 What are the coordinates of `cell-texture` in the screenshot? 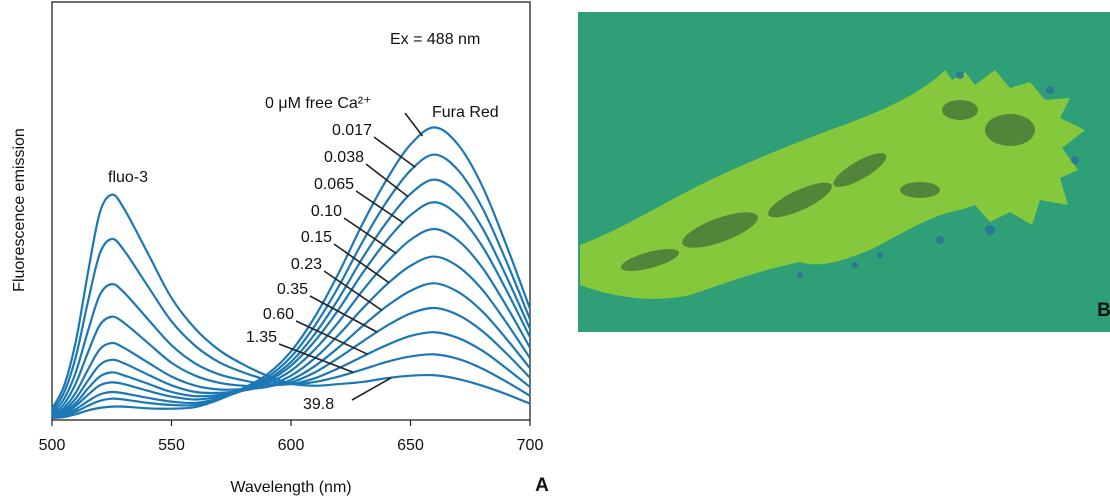 It's located at (827, 185).